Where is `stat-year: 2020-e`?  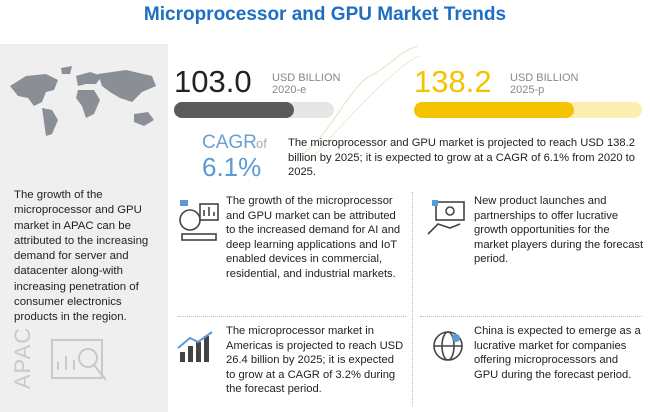
stat-year: 2020-e is located at coordinates (289, 90).